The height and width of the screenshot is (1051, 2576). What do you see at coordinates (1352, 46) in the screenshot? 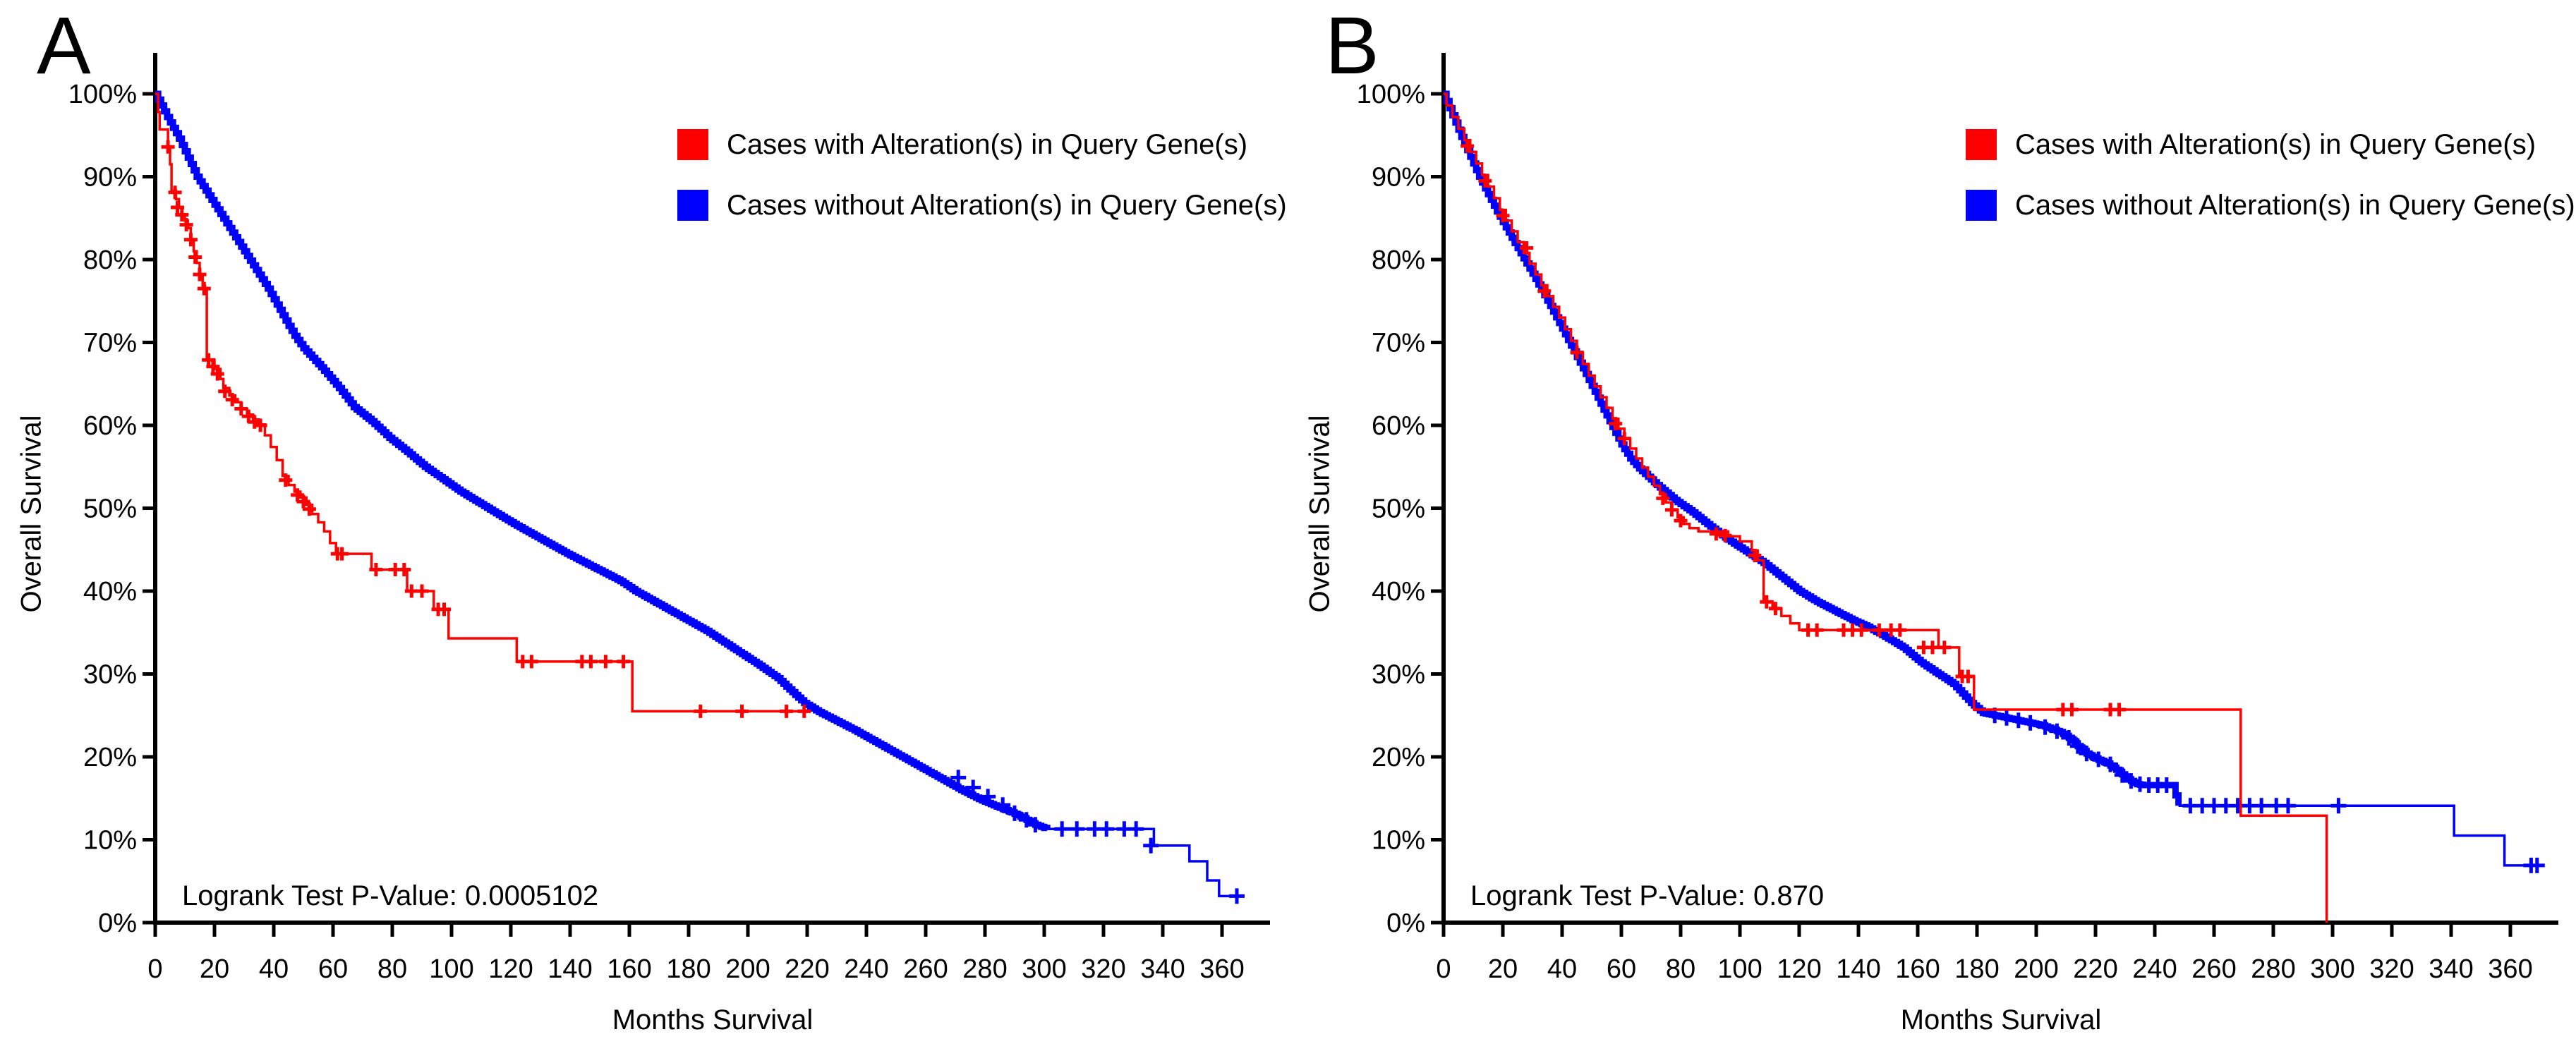
I see `panel-b-letter: B` at bounding box center [1352, 46].